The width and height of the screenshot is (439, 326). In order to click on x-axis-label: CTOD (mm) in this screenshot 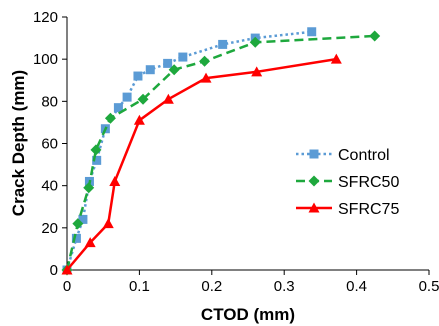, I will do `click(248, 314)`.